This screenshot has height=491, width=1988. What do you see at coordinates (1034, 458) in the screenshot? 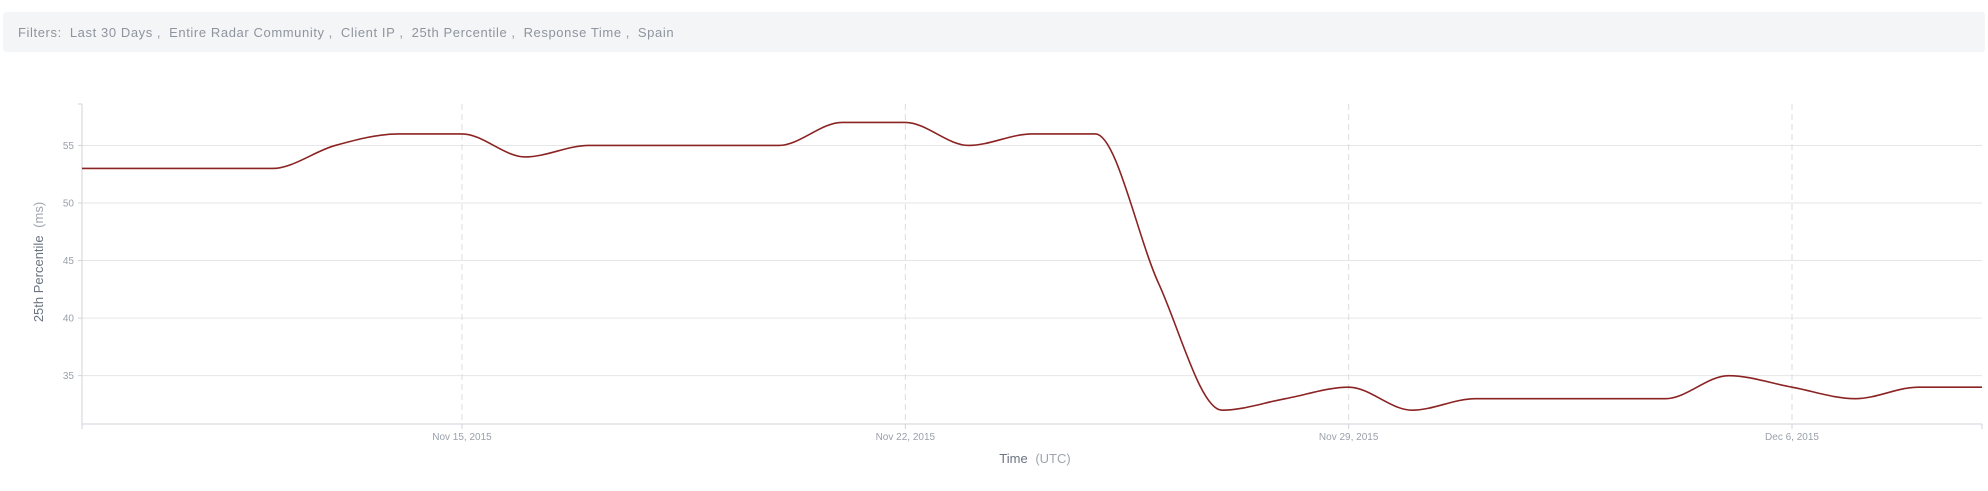
I see `x-axis-title: Time (UTC)` at bounding box center [1034, 458].